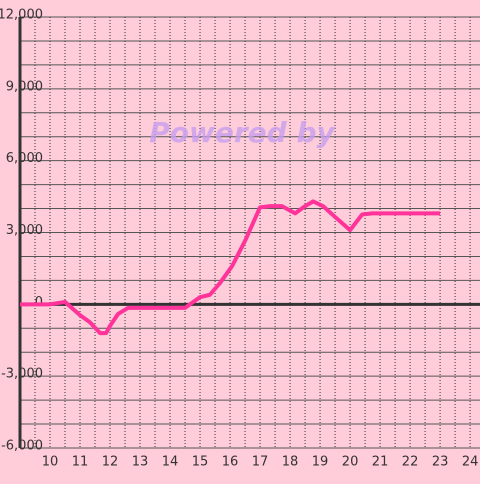 The height and width of the screenshot is (484, 480). What do you see at coordinates (22, 446) in the screenshot?
I see `y-tick-label: -6,000` at bounding box center [22, 446].